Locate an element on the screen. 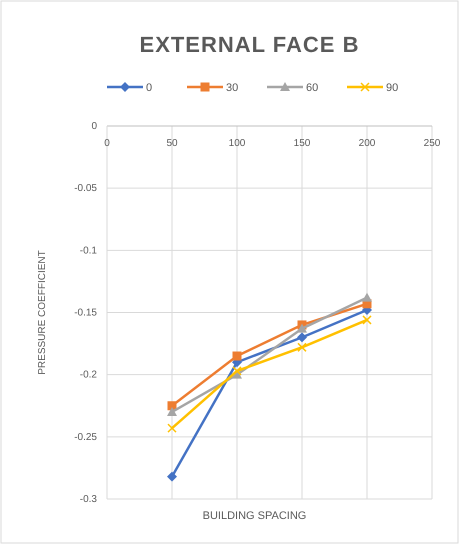  chart-title: EXTERNAL FACE B is located at coordinates (250, 44).